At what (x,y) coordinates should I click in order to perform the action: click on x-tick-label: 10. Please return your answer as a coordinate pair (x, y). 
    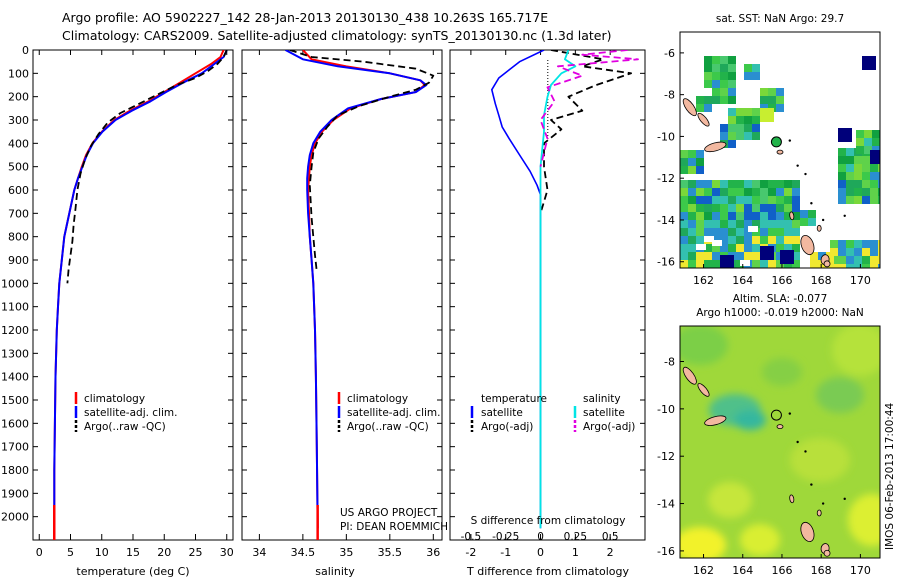
    Looking at the image, I should click on (102, 552).